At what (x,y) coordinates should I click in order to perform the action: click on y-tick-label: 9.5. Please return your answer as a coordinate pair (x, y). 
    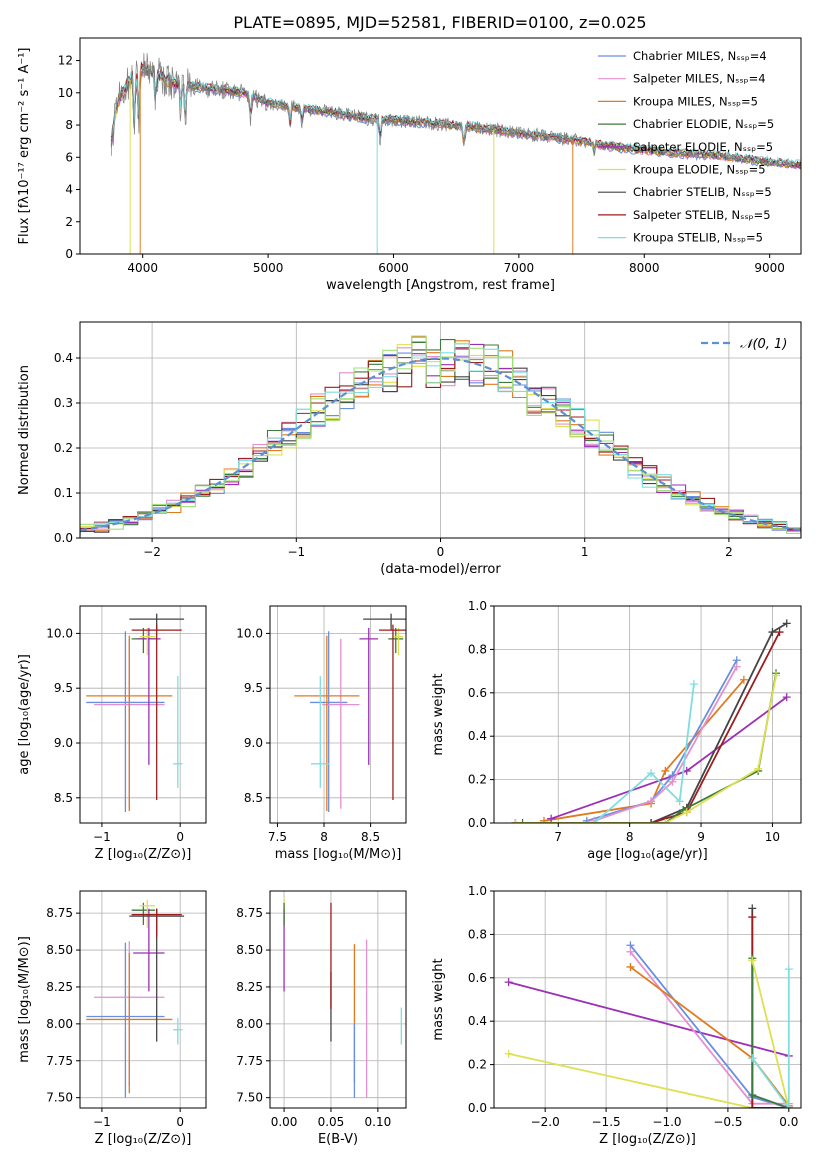
    Looking at the image, I should click on (253, 688).